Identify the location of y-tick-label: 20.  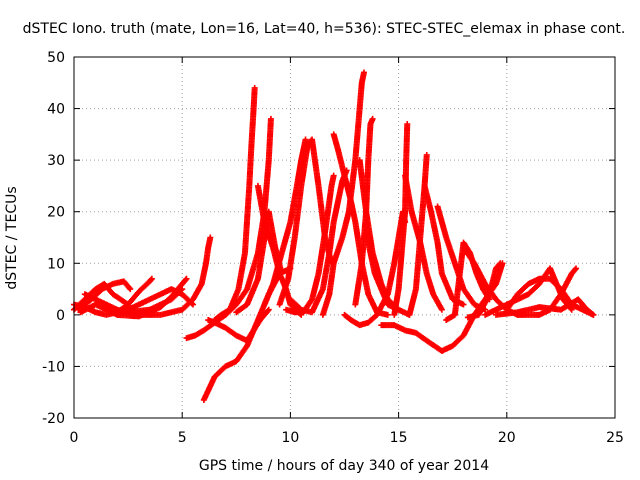
(56, 213).